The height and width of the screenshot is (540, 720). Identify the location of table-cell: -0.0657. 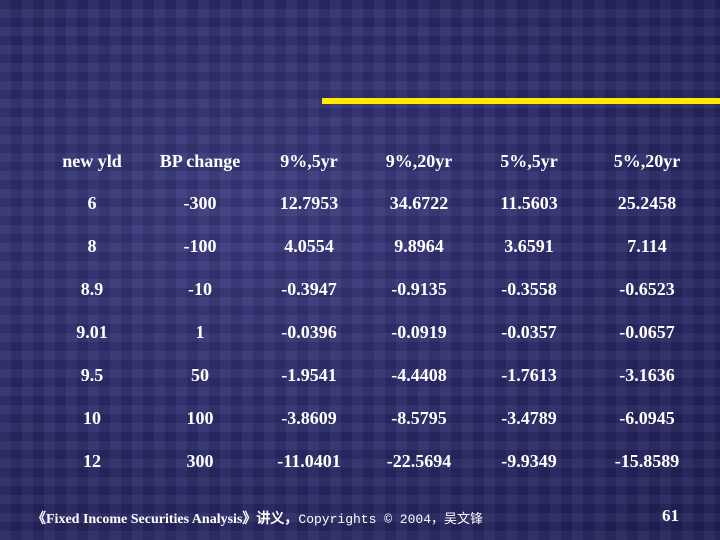
(647, 332).